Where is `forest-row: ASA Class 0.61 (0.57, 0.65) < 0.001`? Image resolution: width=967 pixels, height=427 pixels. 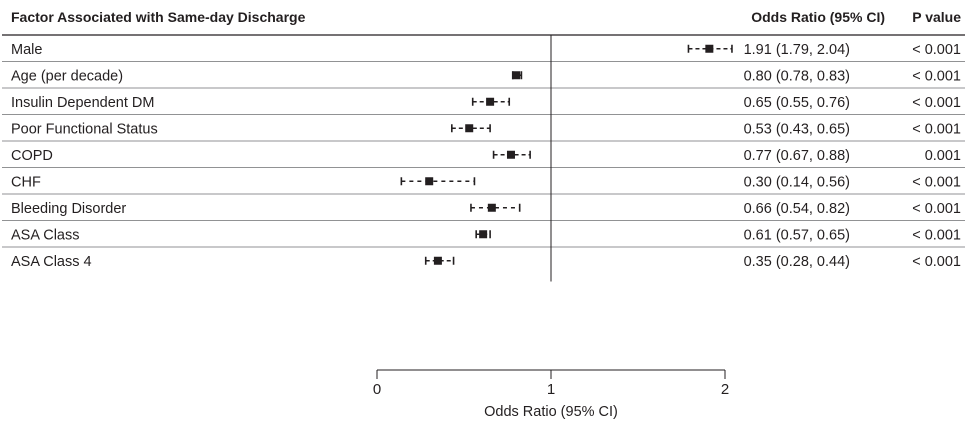 forest-row: ASA Class 0.61 (0.57, 0.65) < 0.001 is located at coordinates (486, 235).